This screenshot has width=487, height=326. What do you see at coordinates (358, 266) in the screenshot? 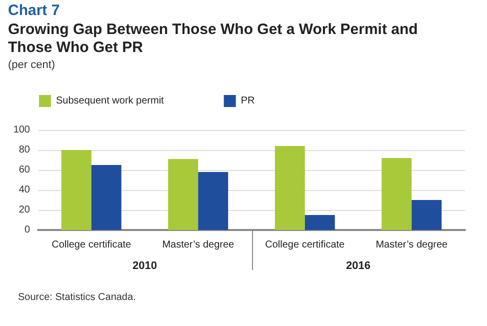
I see `text: 2016` at bounding box center [358, 266].